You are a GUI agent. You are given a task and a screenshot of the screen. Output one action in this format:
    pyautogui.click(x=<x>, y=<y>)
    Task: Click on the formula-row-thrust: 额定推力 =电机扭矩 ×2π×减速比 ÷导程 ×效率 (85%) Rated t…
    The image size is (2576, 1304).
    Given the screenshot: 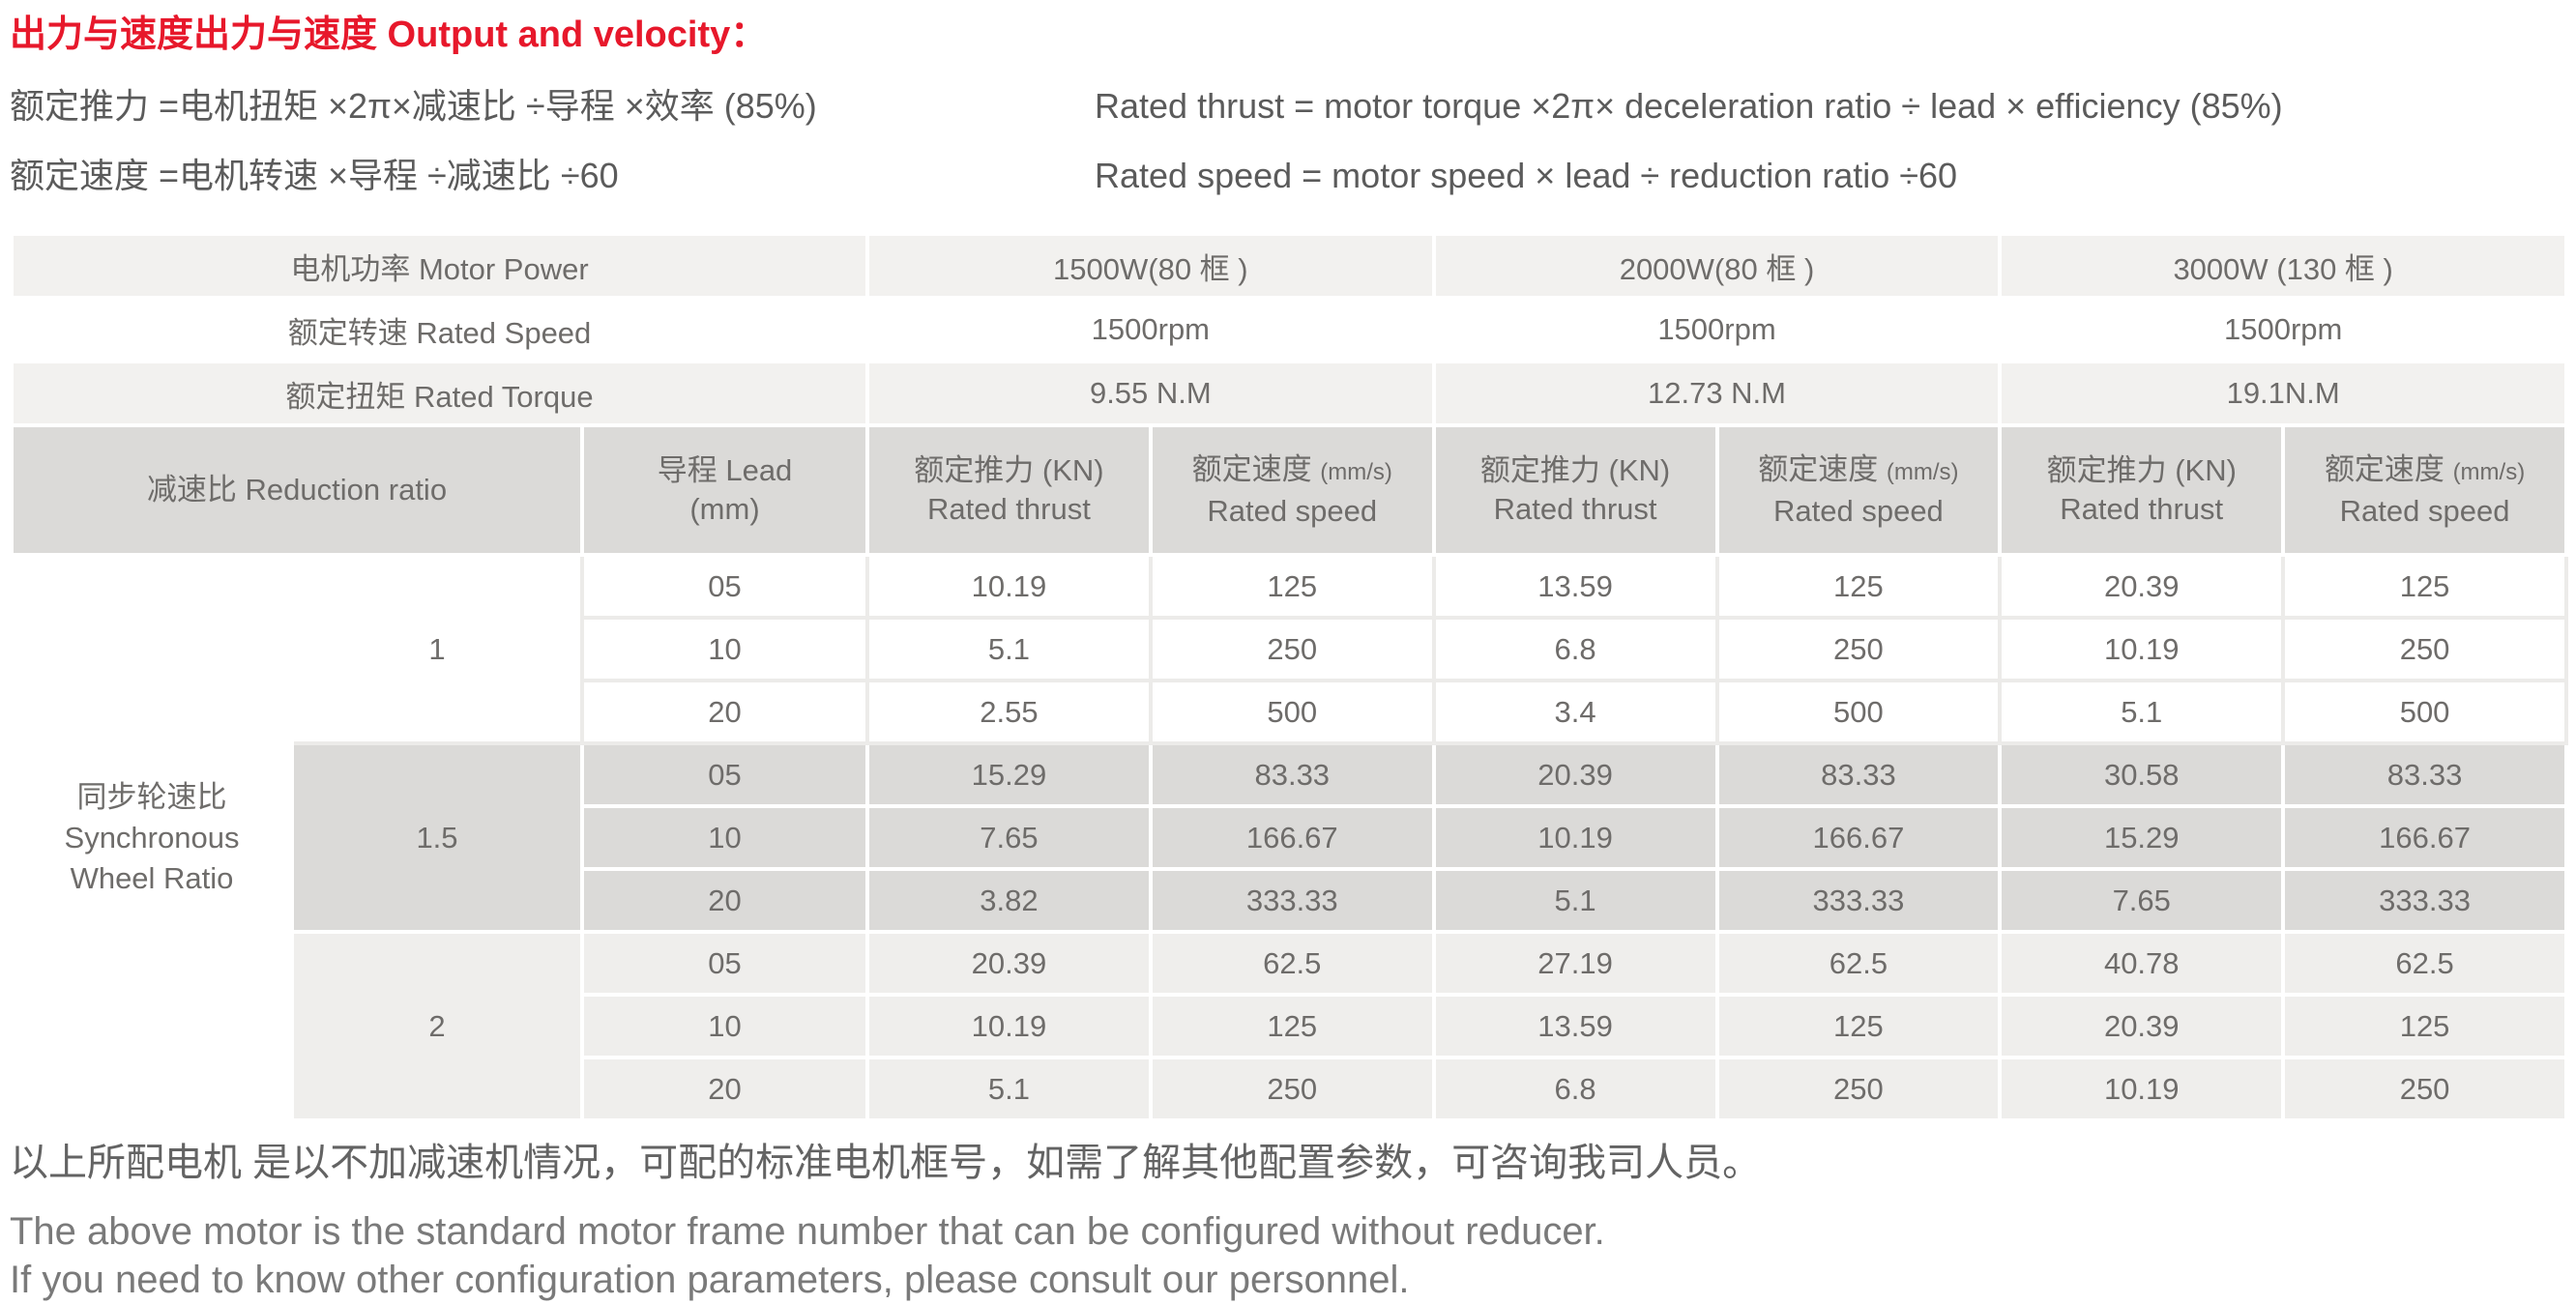 What is the action you would take?
    pyautogui.click(x=1288, y=106)
    